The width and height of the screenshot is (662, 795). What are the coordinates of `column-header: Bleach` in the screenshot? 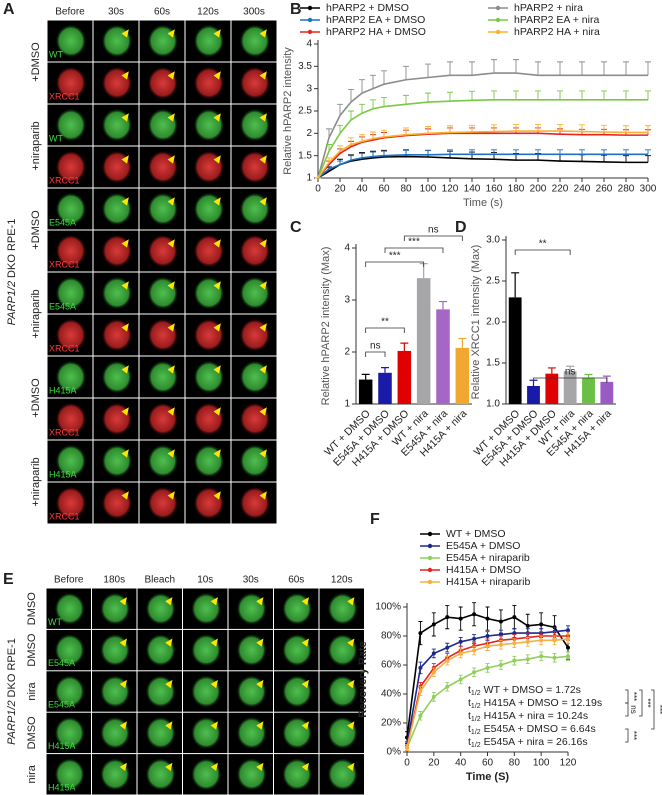 It's located at (159, 580).